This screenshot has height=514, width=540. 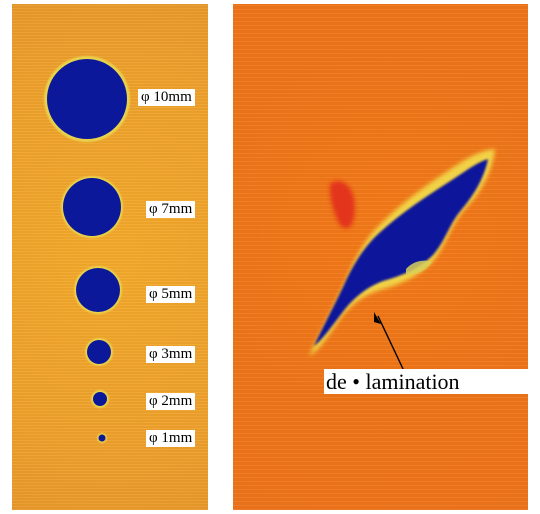 What do you see at coordinates (171, 294) in the screenshot?
I see `size-label-5mm: φ 5mm` at bounding box center [171, 294].